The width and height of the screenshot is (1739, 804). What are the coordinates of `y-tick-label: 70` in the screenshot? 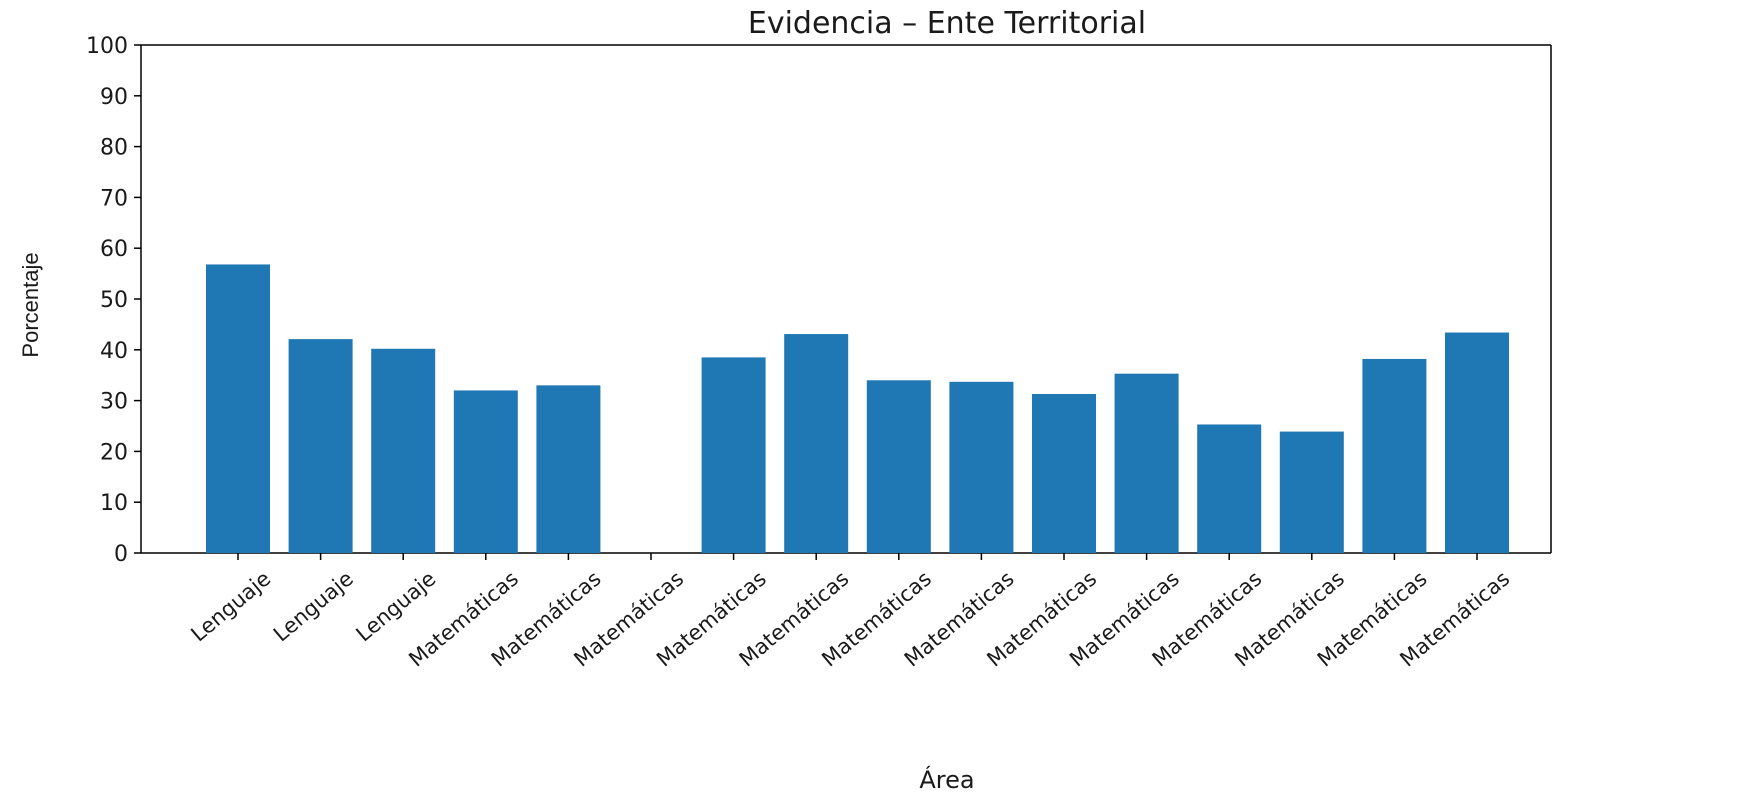 It's located at (114, 198).